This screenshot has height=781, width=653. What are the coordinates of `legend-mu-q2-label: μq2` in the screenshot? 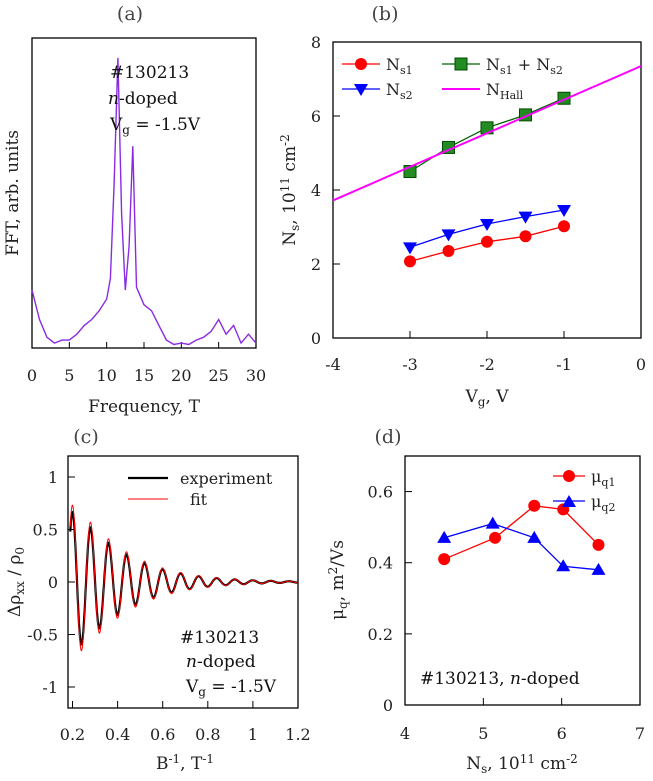 It's located at (603, 503).